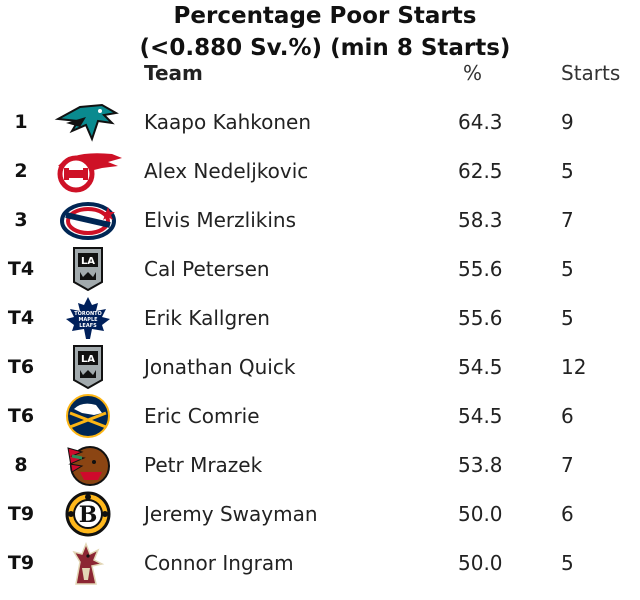  Describe the element at coordinates (574, 367) in the screenshot. I see `starts-count: 12` at that location.